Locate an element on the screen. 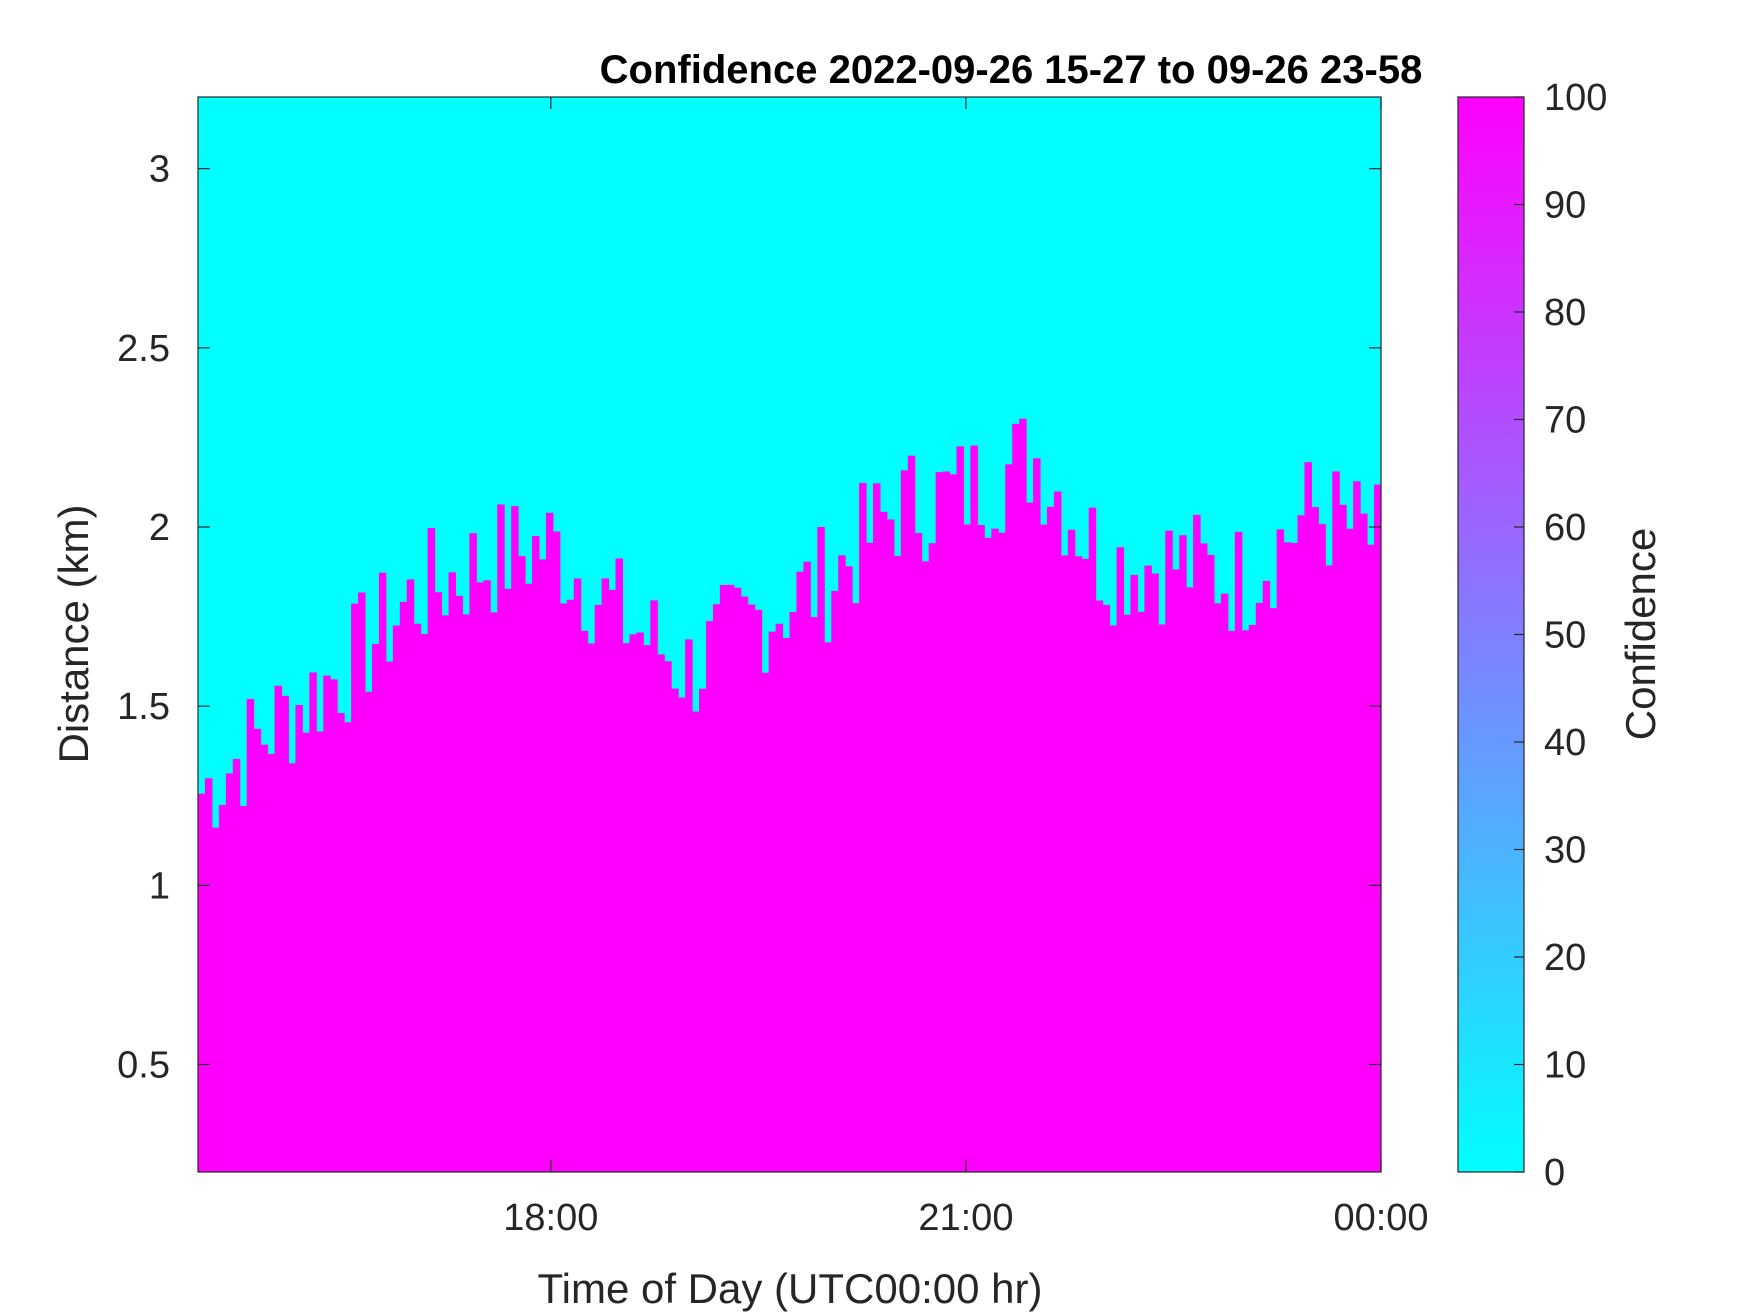 The width and height of the screenshot is (1750, 1313). colorbar-tick-label: 10 is located at coordinates (1565, 1066).